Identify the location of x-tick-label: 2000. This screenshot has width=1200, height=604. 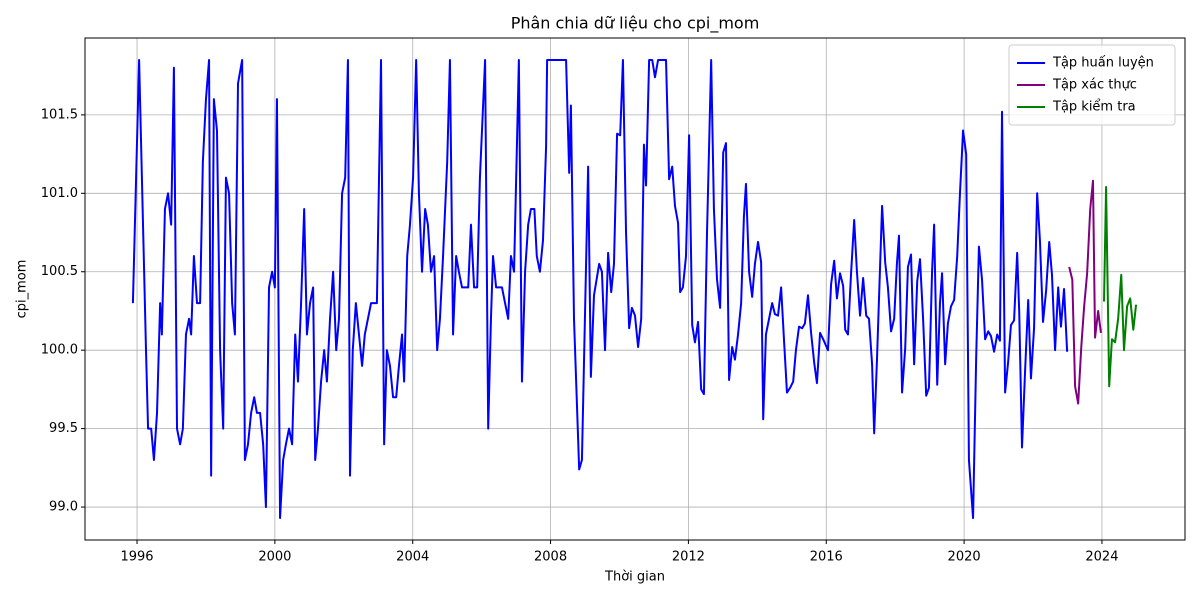
(274, 557).